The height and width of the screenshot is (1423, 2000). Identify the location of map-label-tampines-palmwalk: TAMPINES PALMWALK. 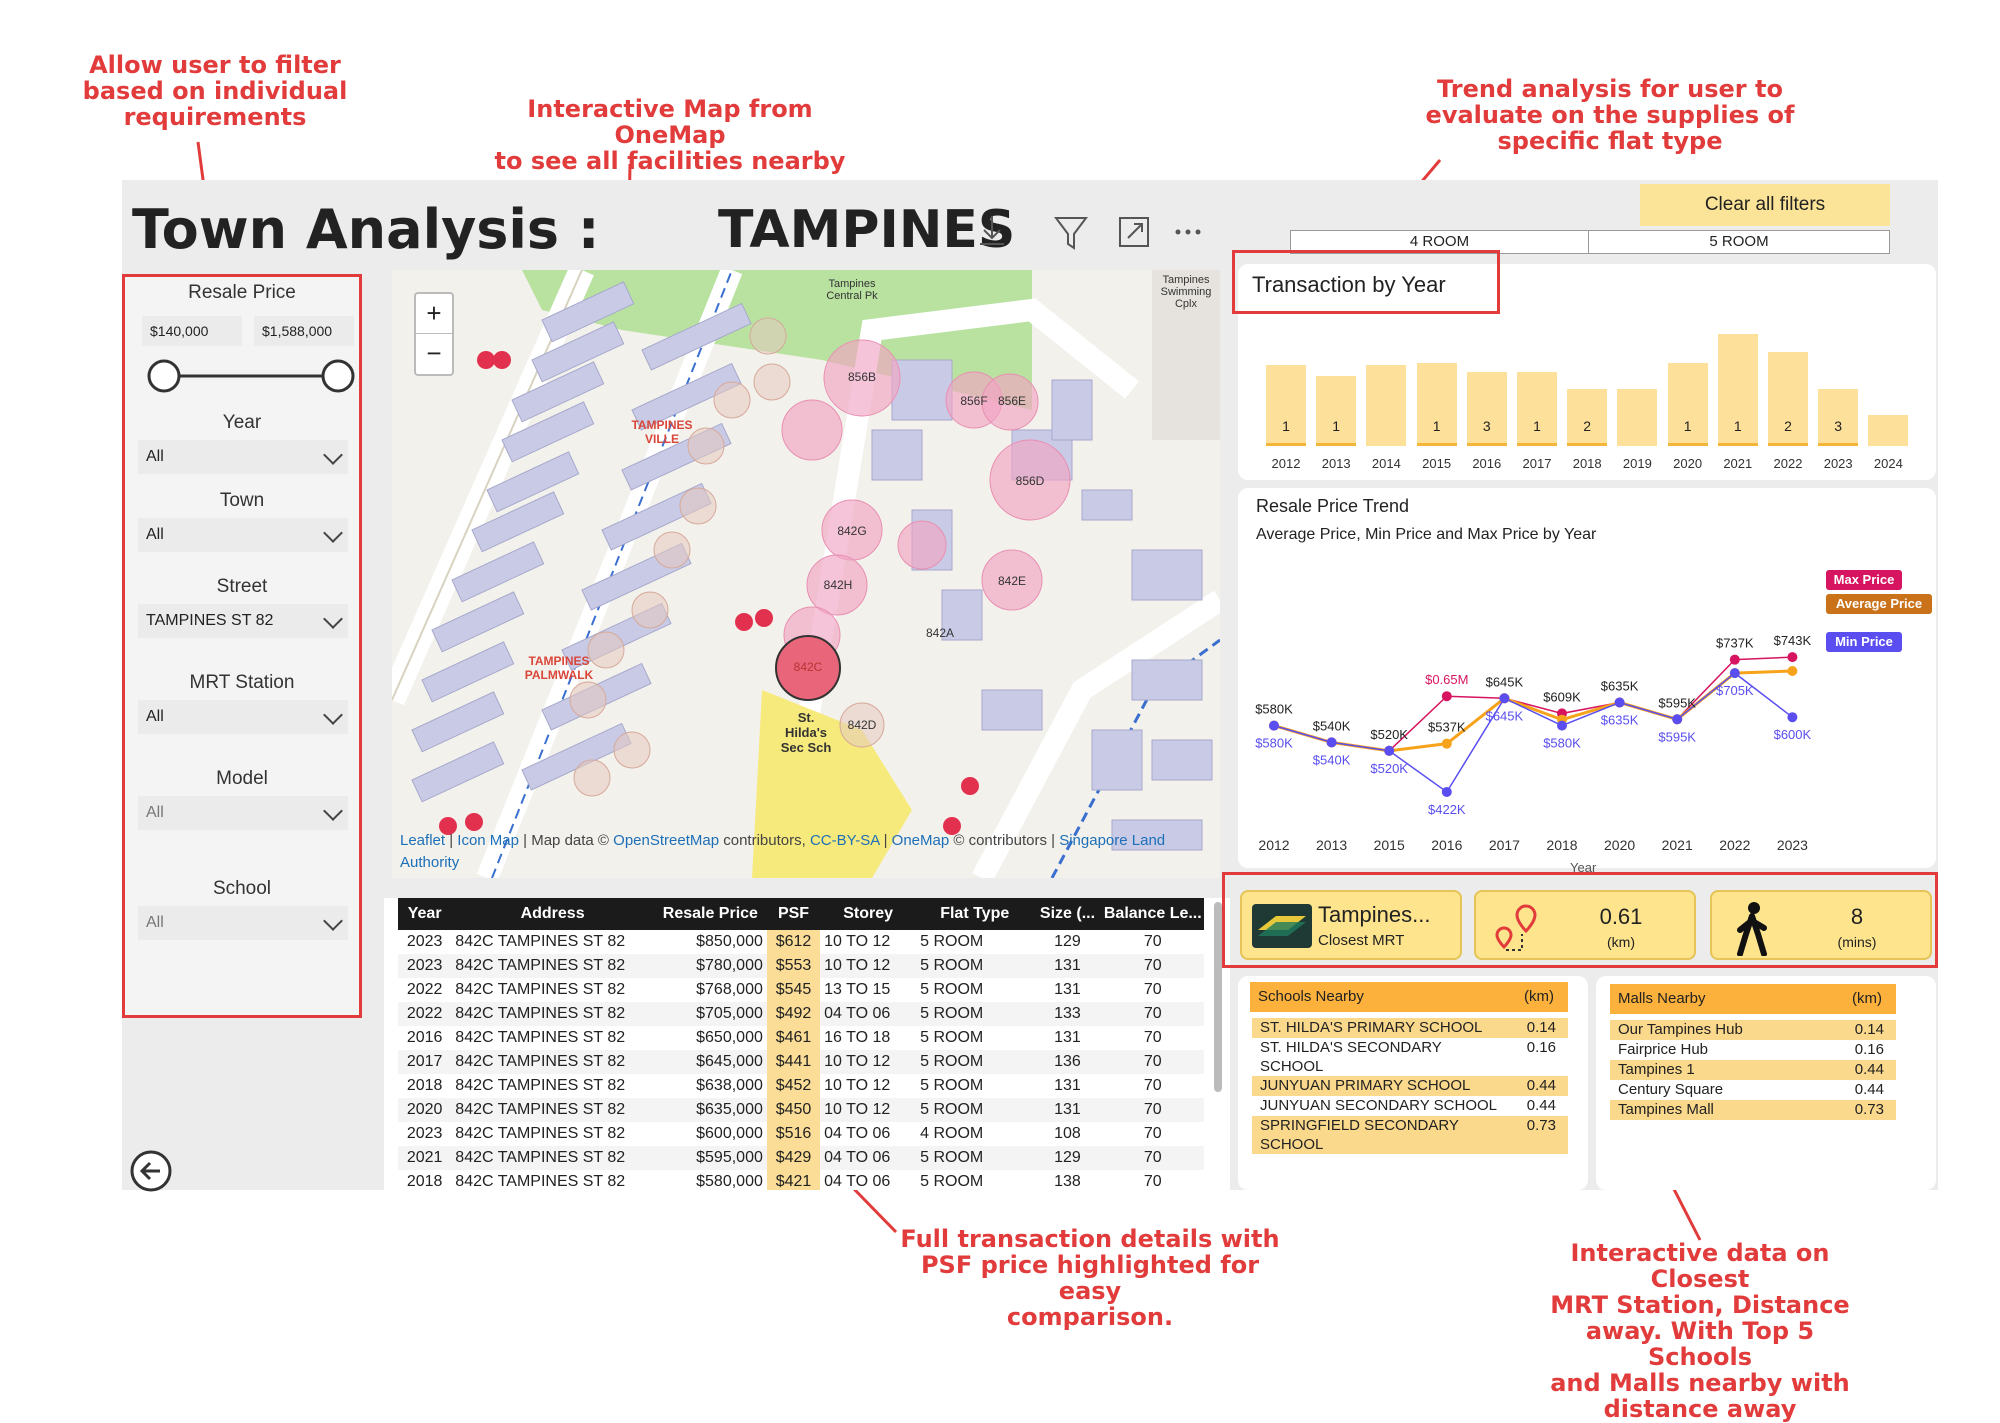
(559, 668).